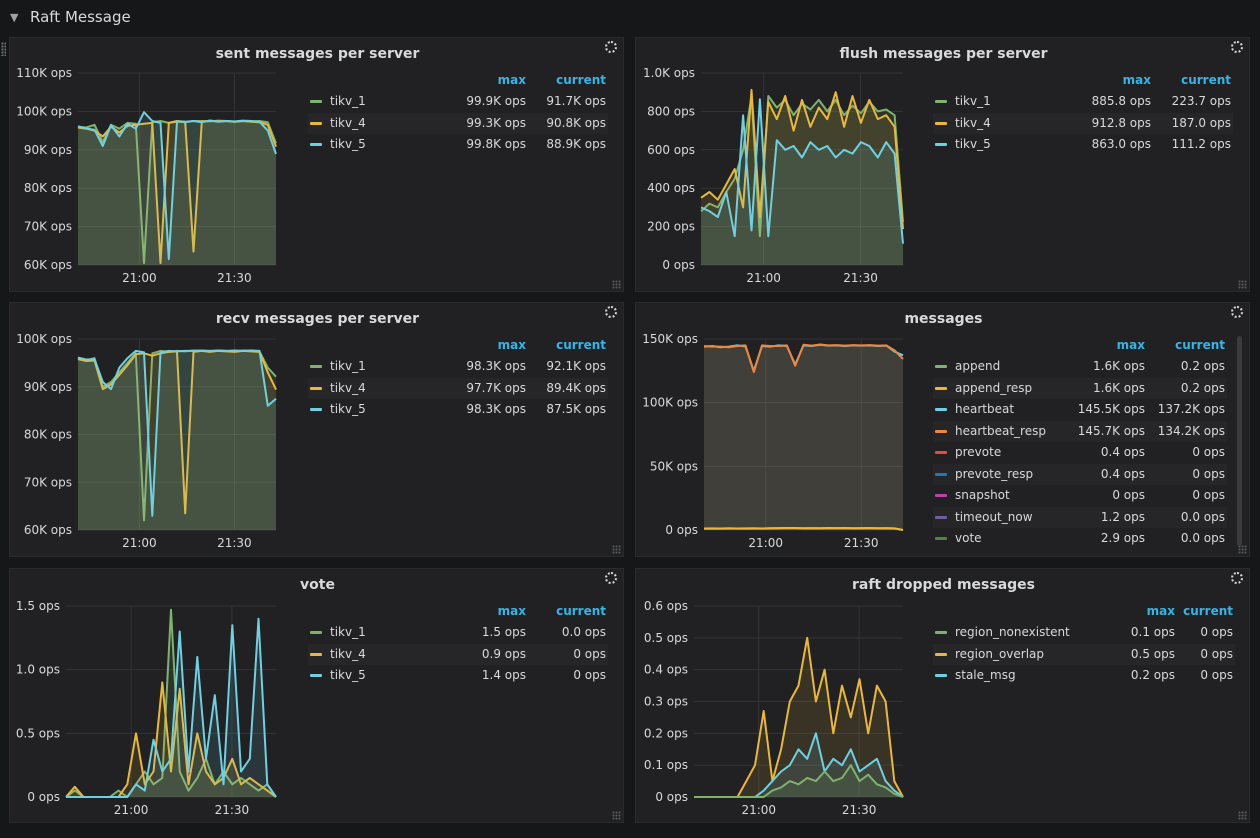 The image size is (1260, 838). I want to click on panel-title: recv messages per server, so click(317, 319).